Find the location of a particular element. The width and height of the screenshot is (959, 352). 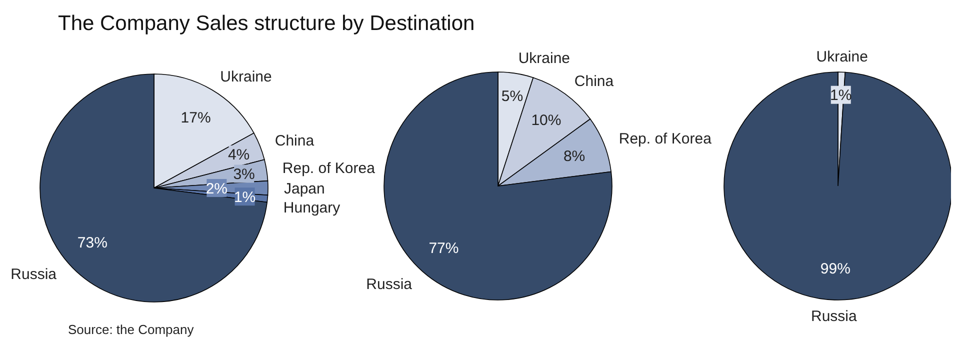

legend-label: Rep. of Korea is located at coordinates (329, 168).